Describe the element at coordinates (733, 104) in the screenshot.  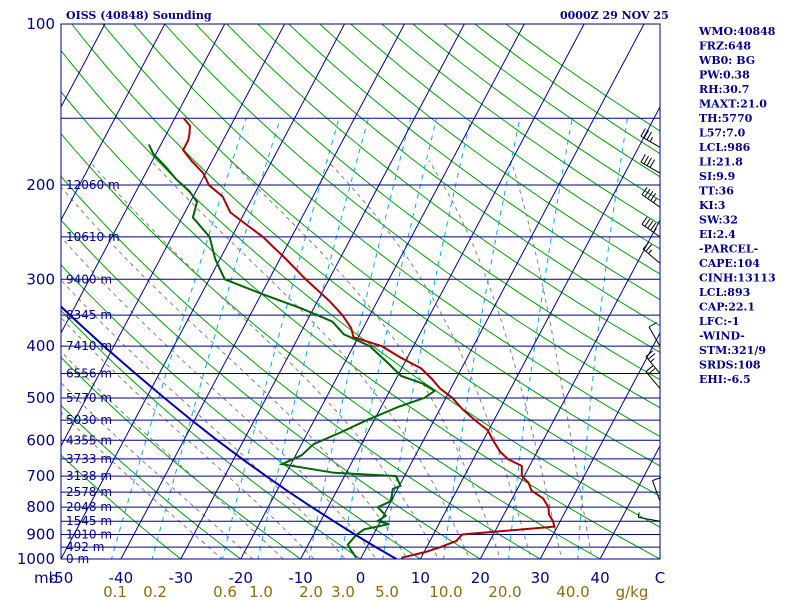
I see `index-value: MAXT:21.0` at that location.